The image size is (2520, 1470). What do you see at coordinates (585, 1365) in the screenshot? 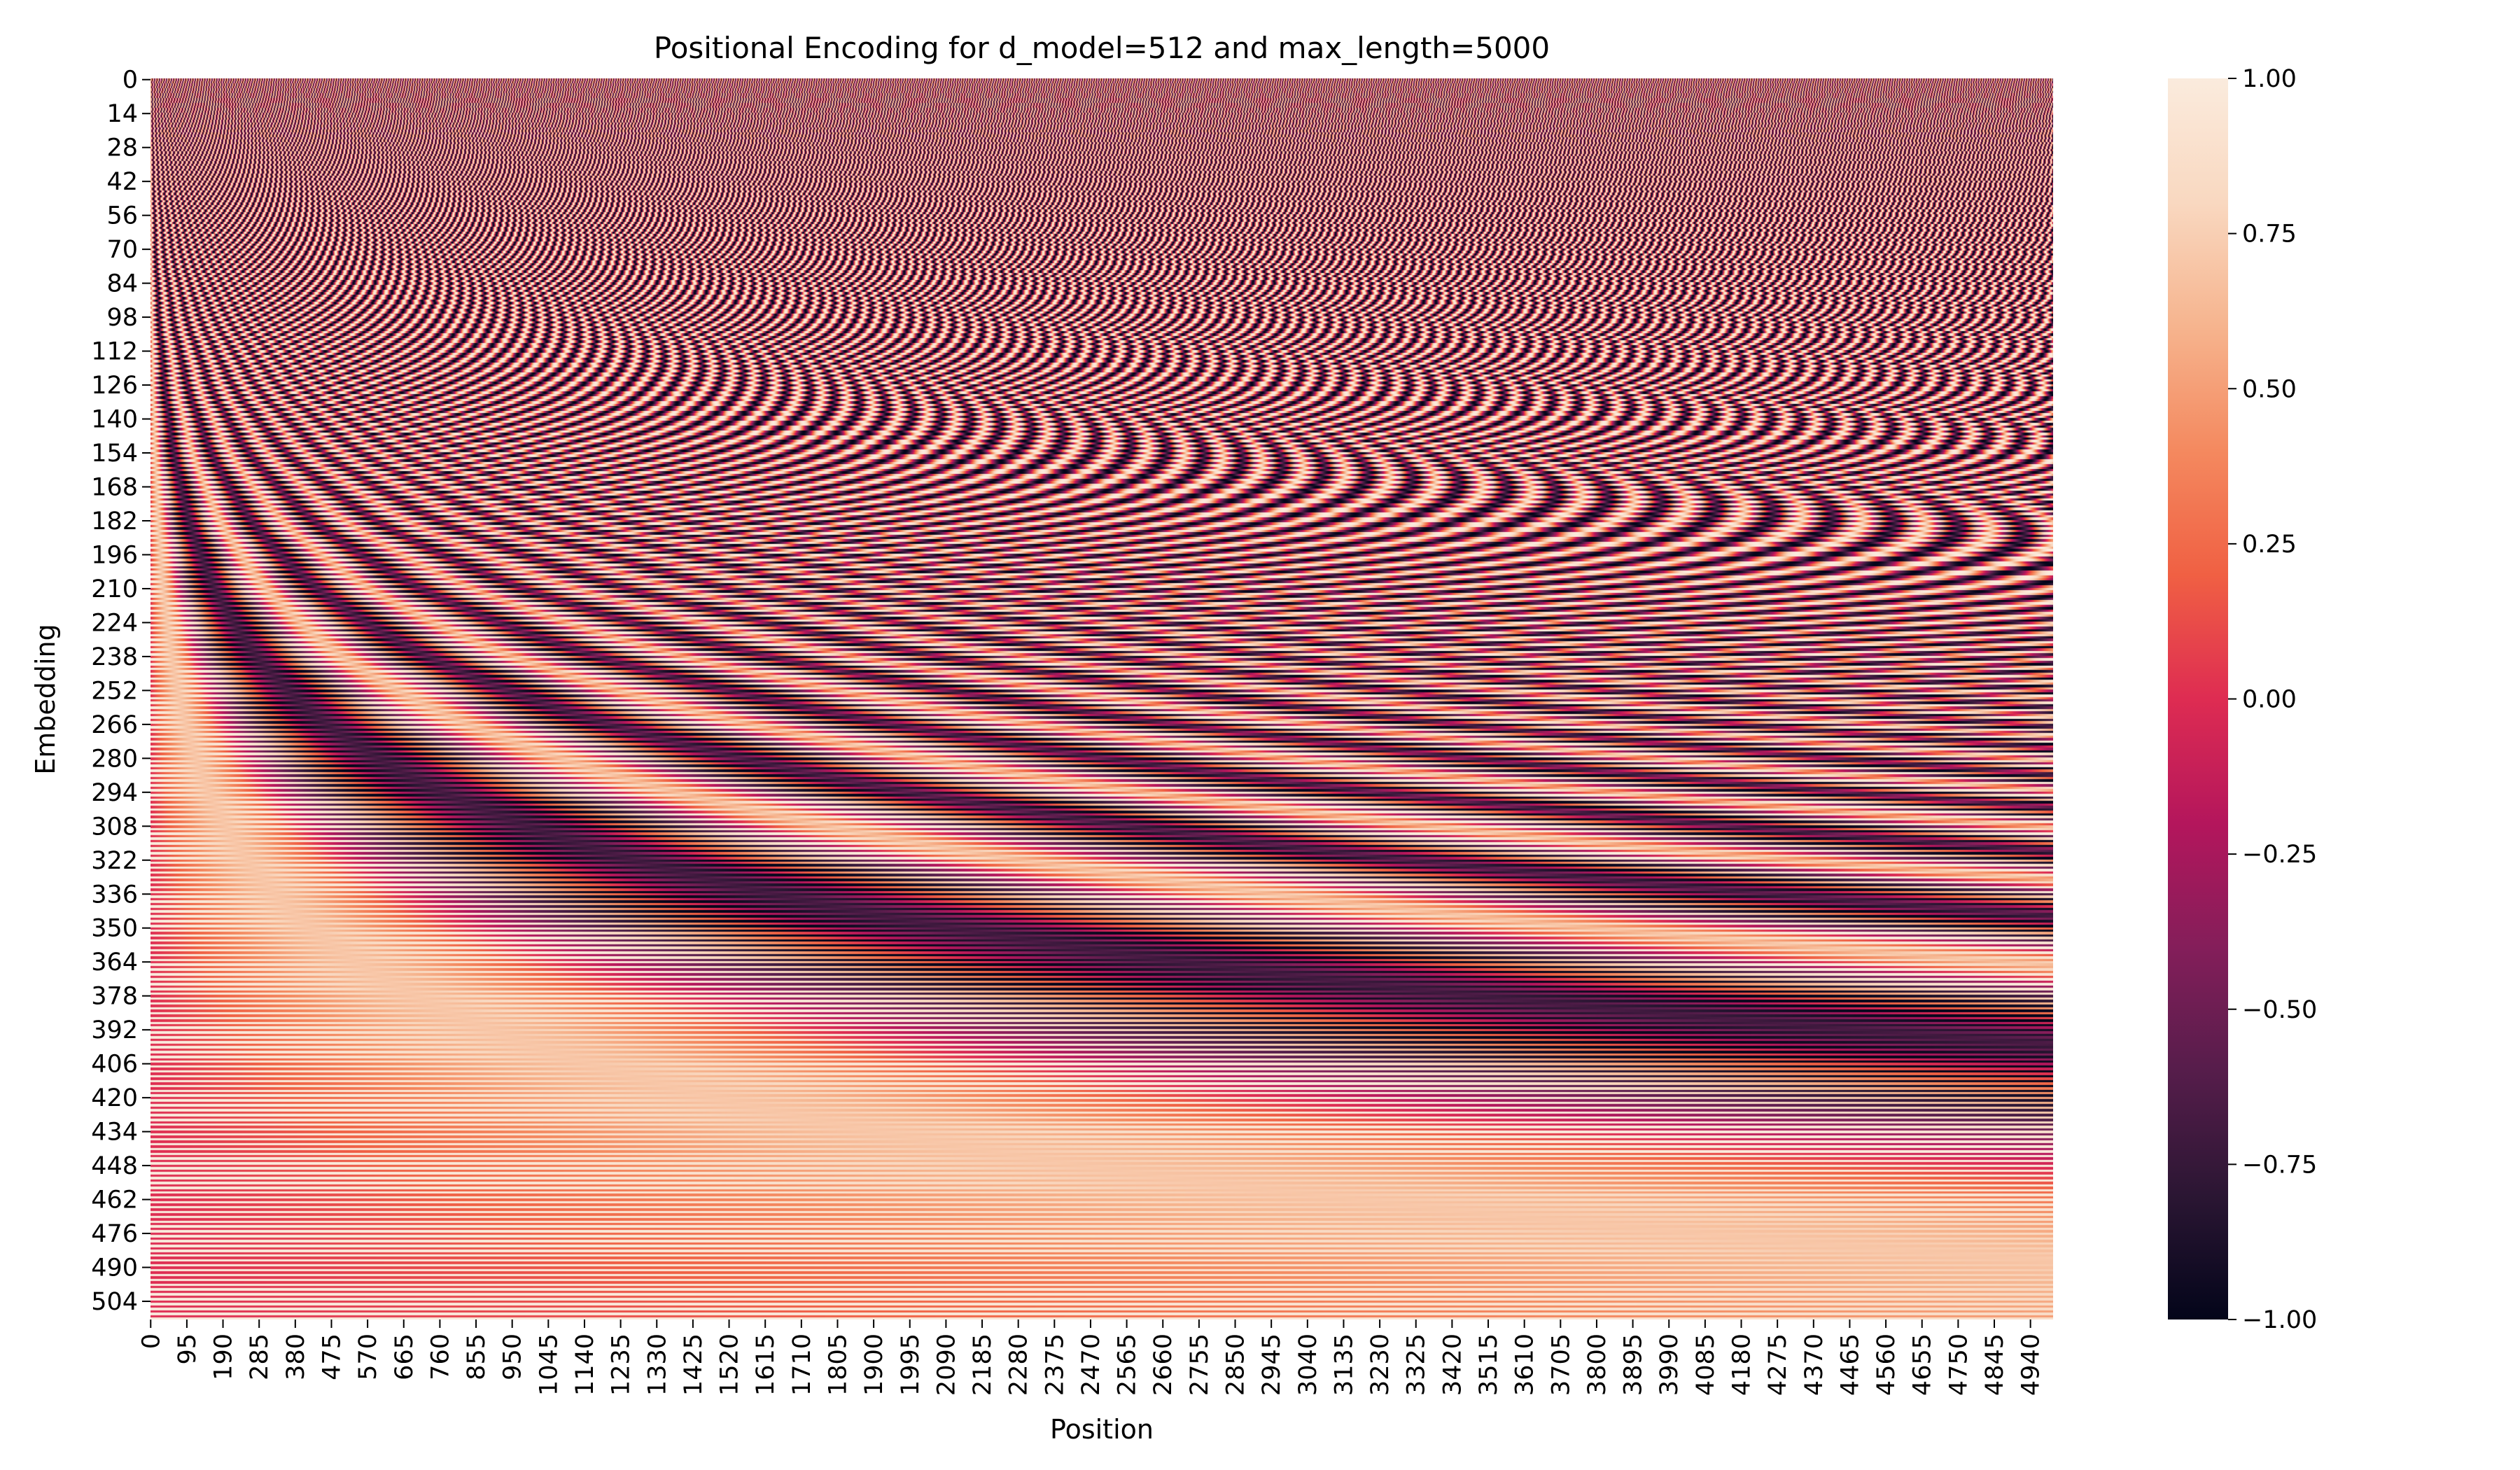
I see `x-tick-label: 1140` at bounding box center [585, 1365].